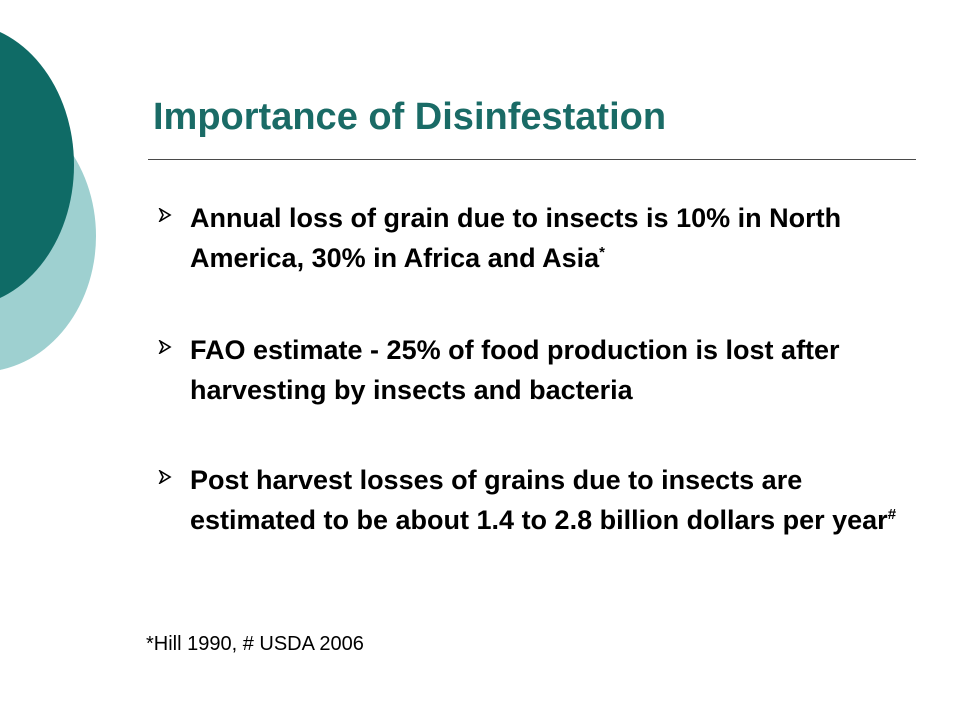 The height and width of the screenshot is (720, 960). I want to click on footnote: *Hill 1990, # USDA 2006, so click(255, 644).